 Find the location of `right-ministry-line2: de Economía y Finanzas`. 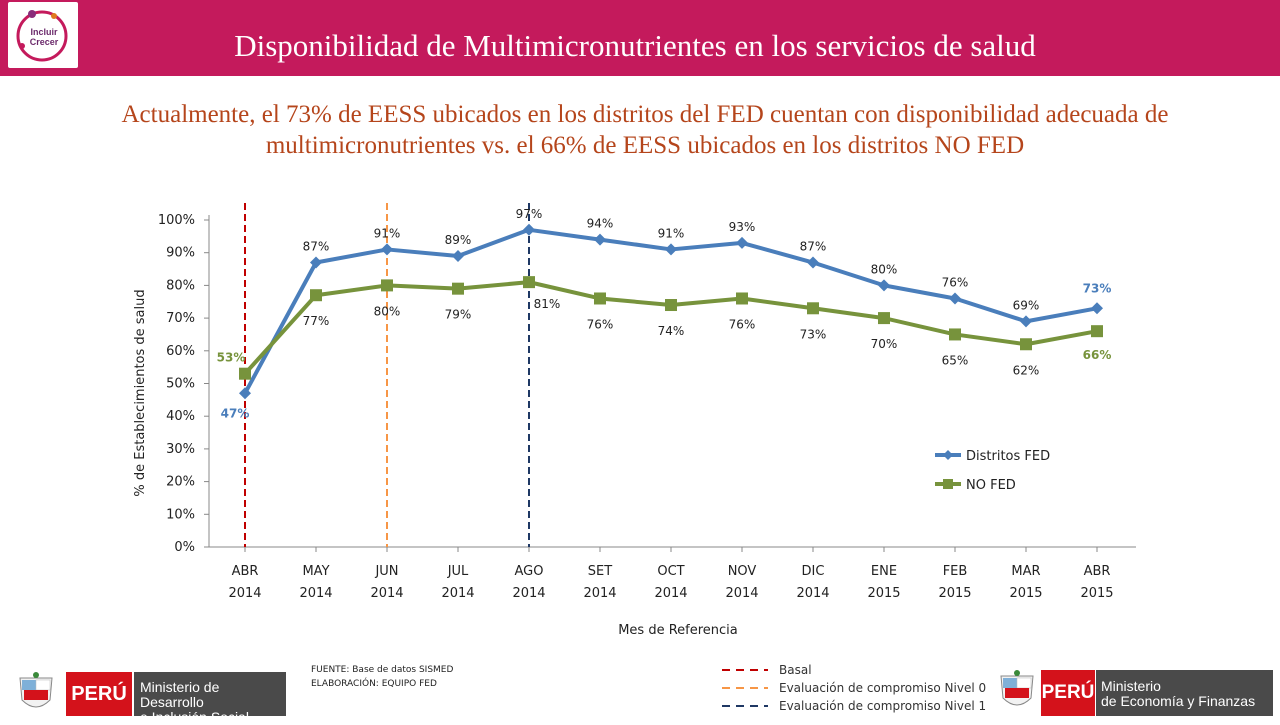

right-ministry-line2: de Economía y Finanzas is located at coordinates (1178, 701).